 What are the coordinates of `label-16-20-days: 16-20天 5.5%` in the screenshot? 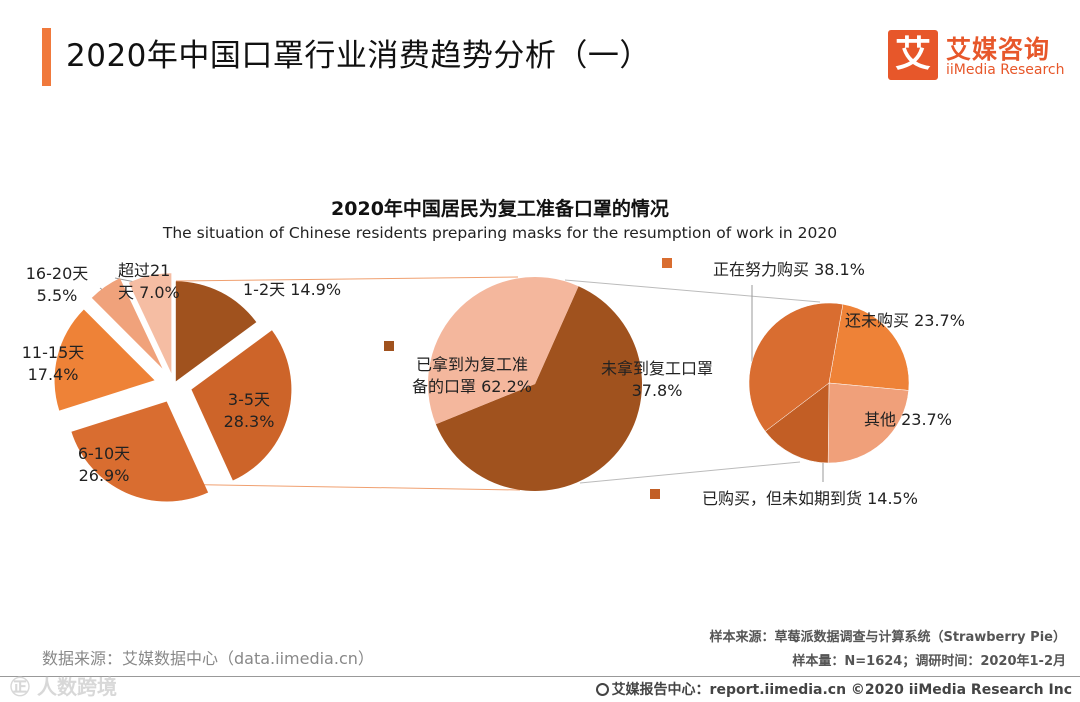 It's located at (57, 284).